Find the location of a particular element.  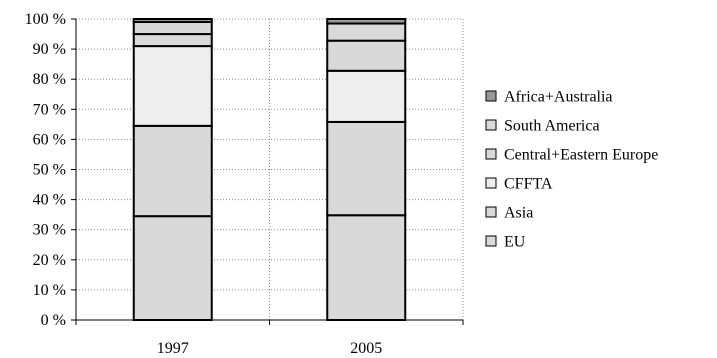

y-tick-label: 60 % is located at coordinates (49, 139).